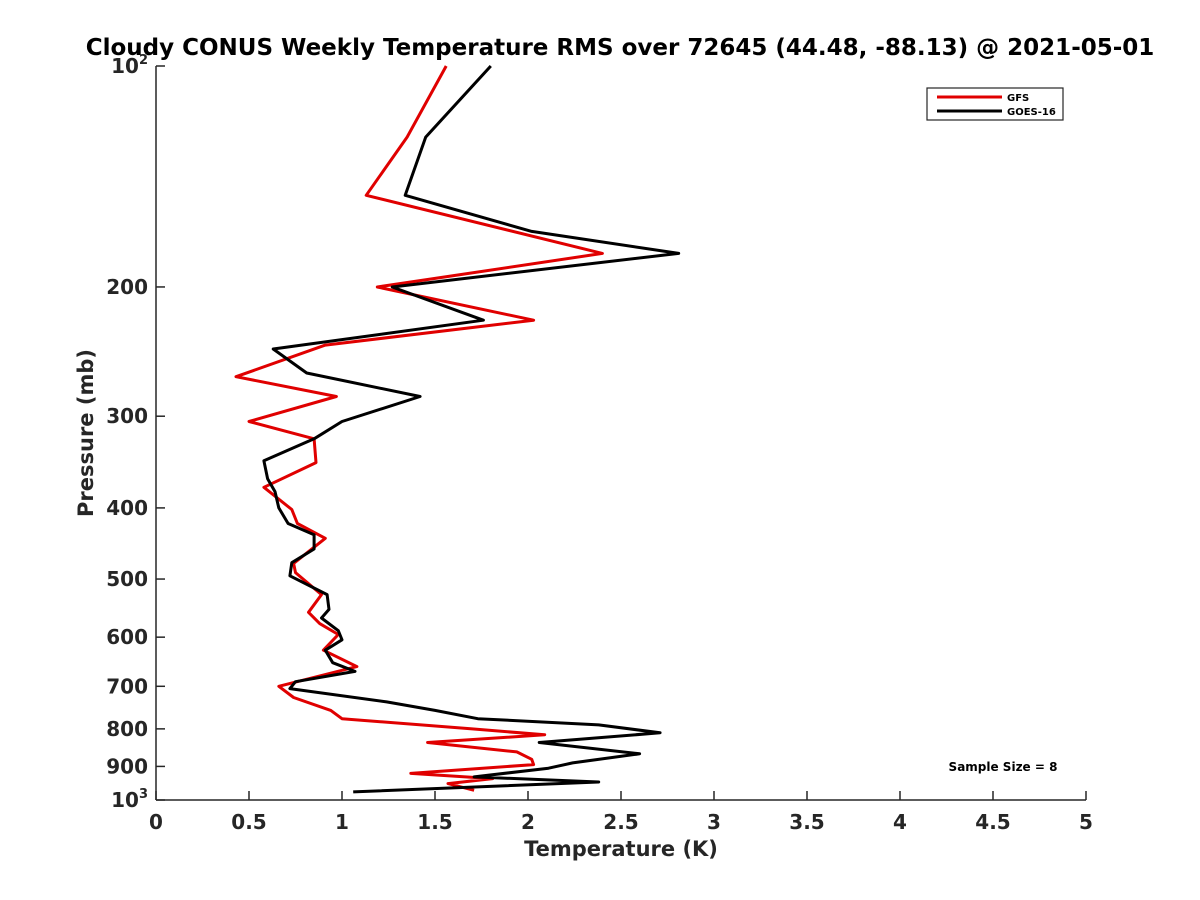 The height and width of the screenshot is (900, 1200). I want to click on y-tick-base: 300, so click(127, 416).